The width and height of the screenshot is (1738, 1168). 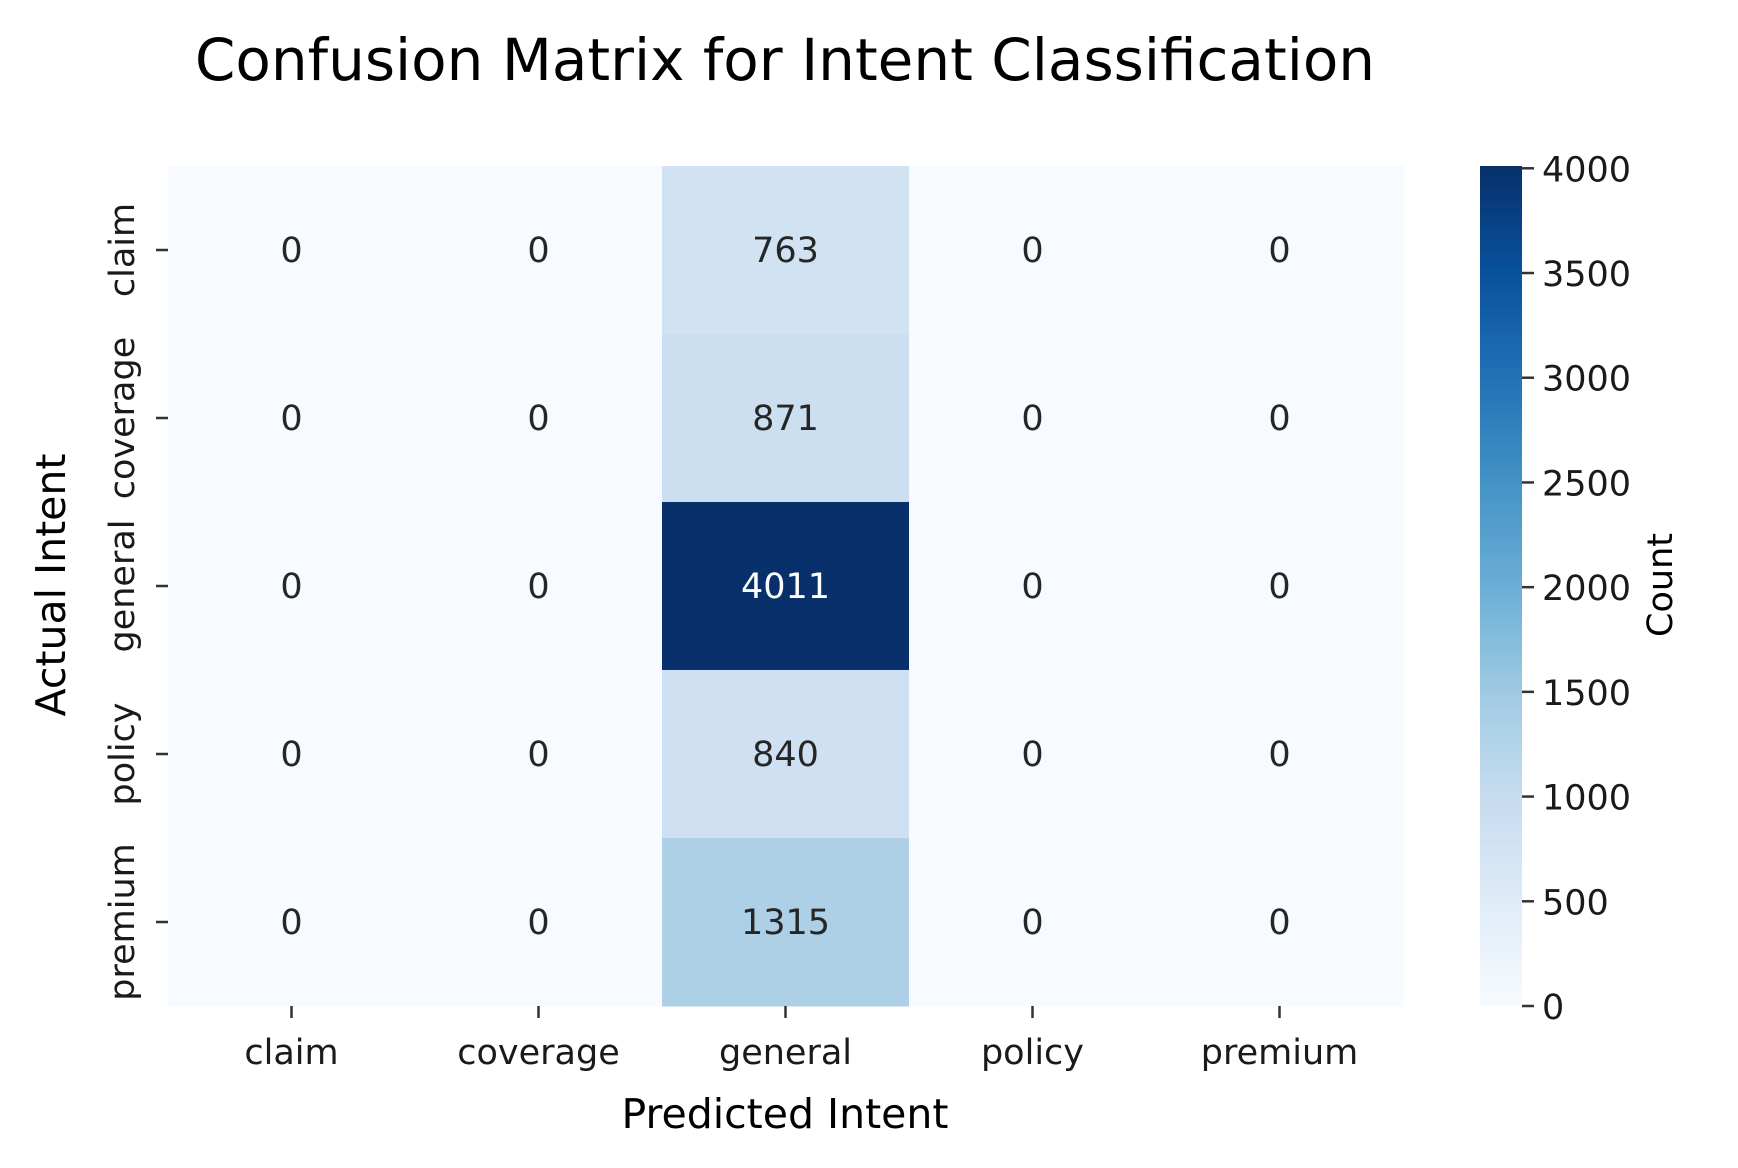 I want to click on y-axis: claim coverage general policy premium, so click(x=135, y=602).